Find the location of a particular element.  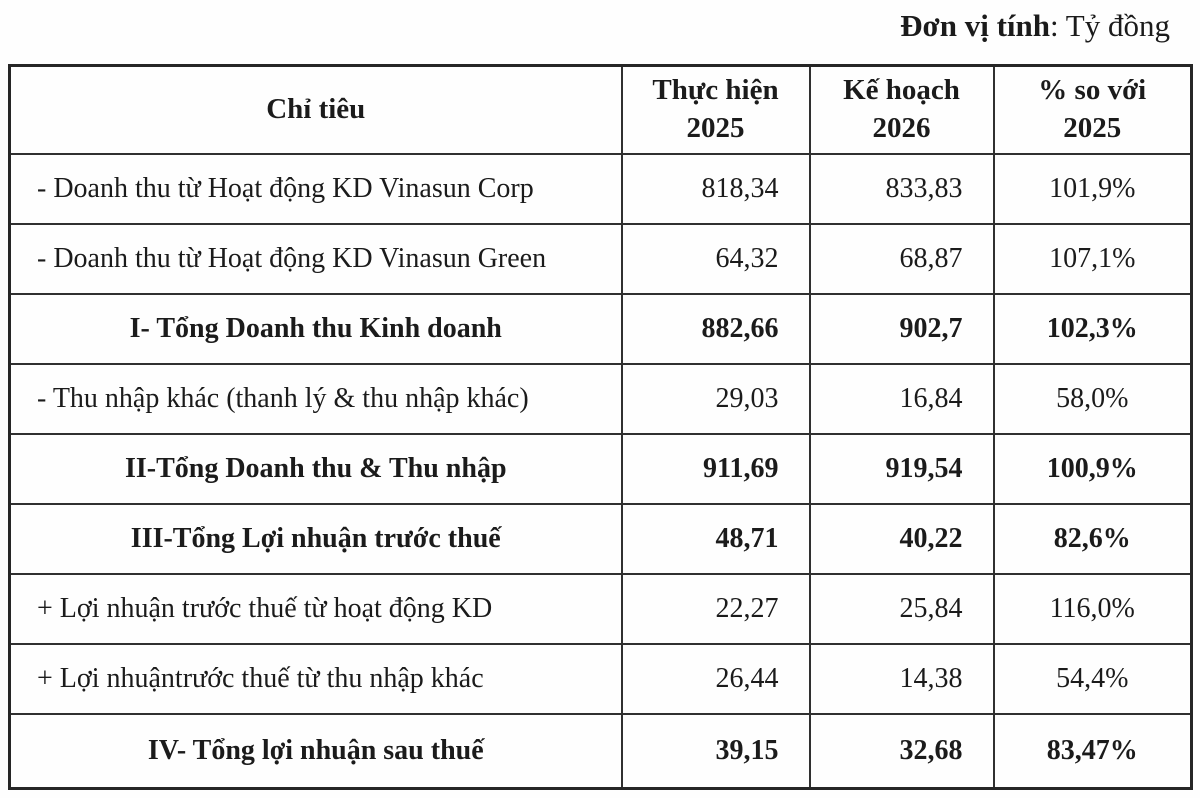

value-2025: 26,44 is located at coordinates (715, 679).